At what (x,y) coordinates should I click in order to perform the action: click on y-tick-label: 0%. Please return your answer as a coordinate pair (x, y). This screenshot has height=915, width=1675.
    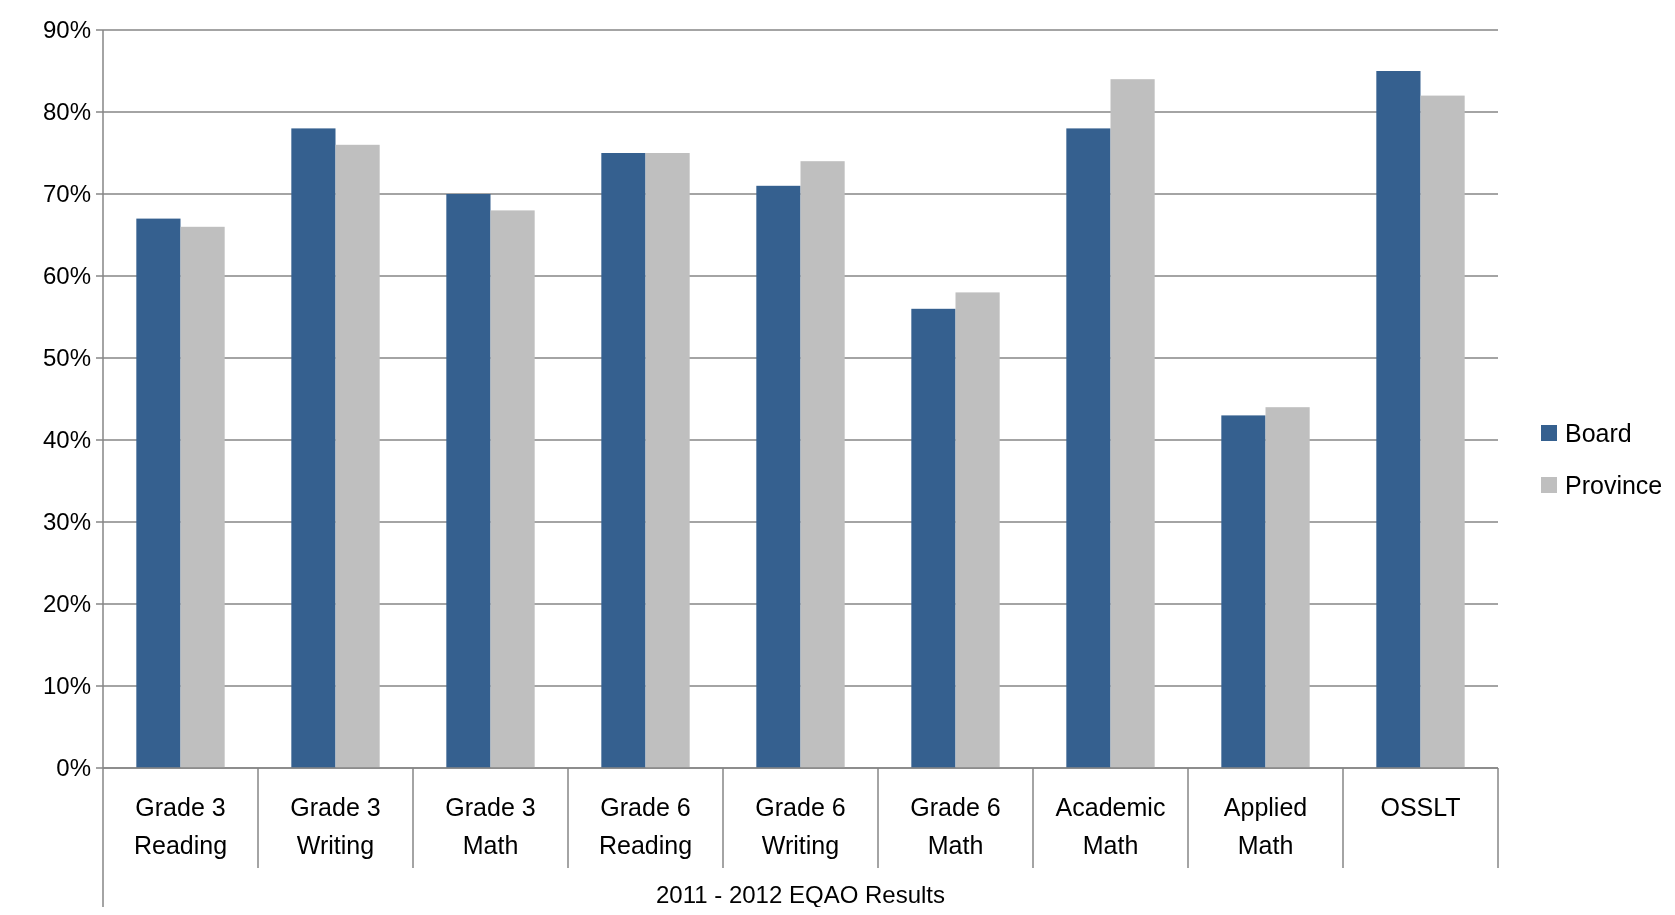
    Looking at the image, I should click on (73, 768).